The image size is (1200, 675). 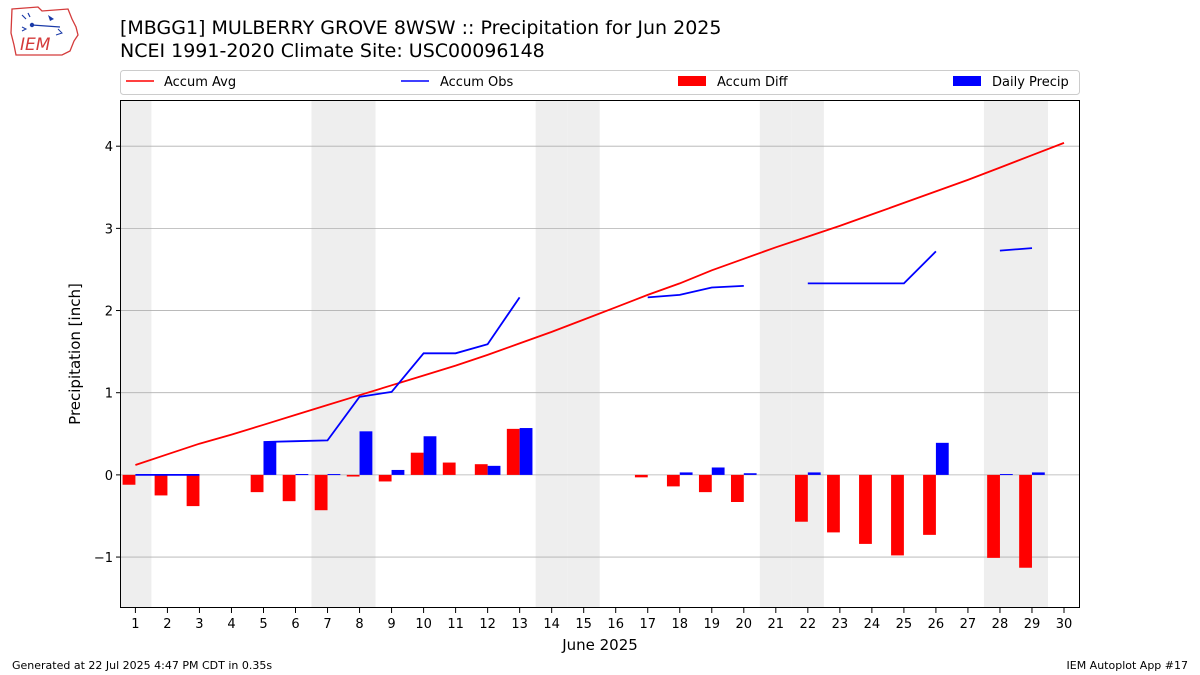 I want to click on y-axis: −1 0 1 2 3 4, so click(x=107, y=353).